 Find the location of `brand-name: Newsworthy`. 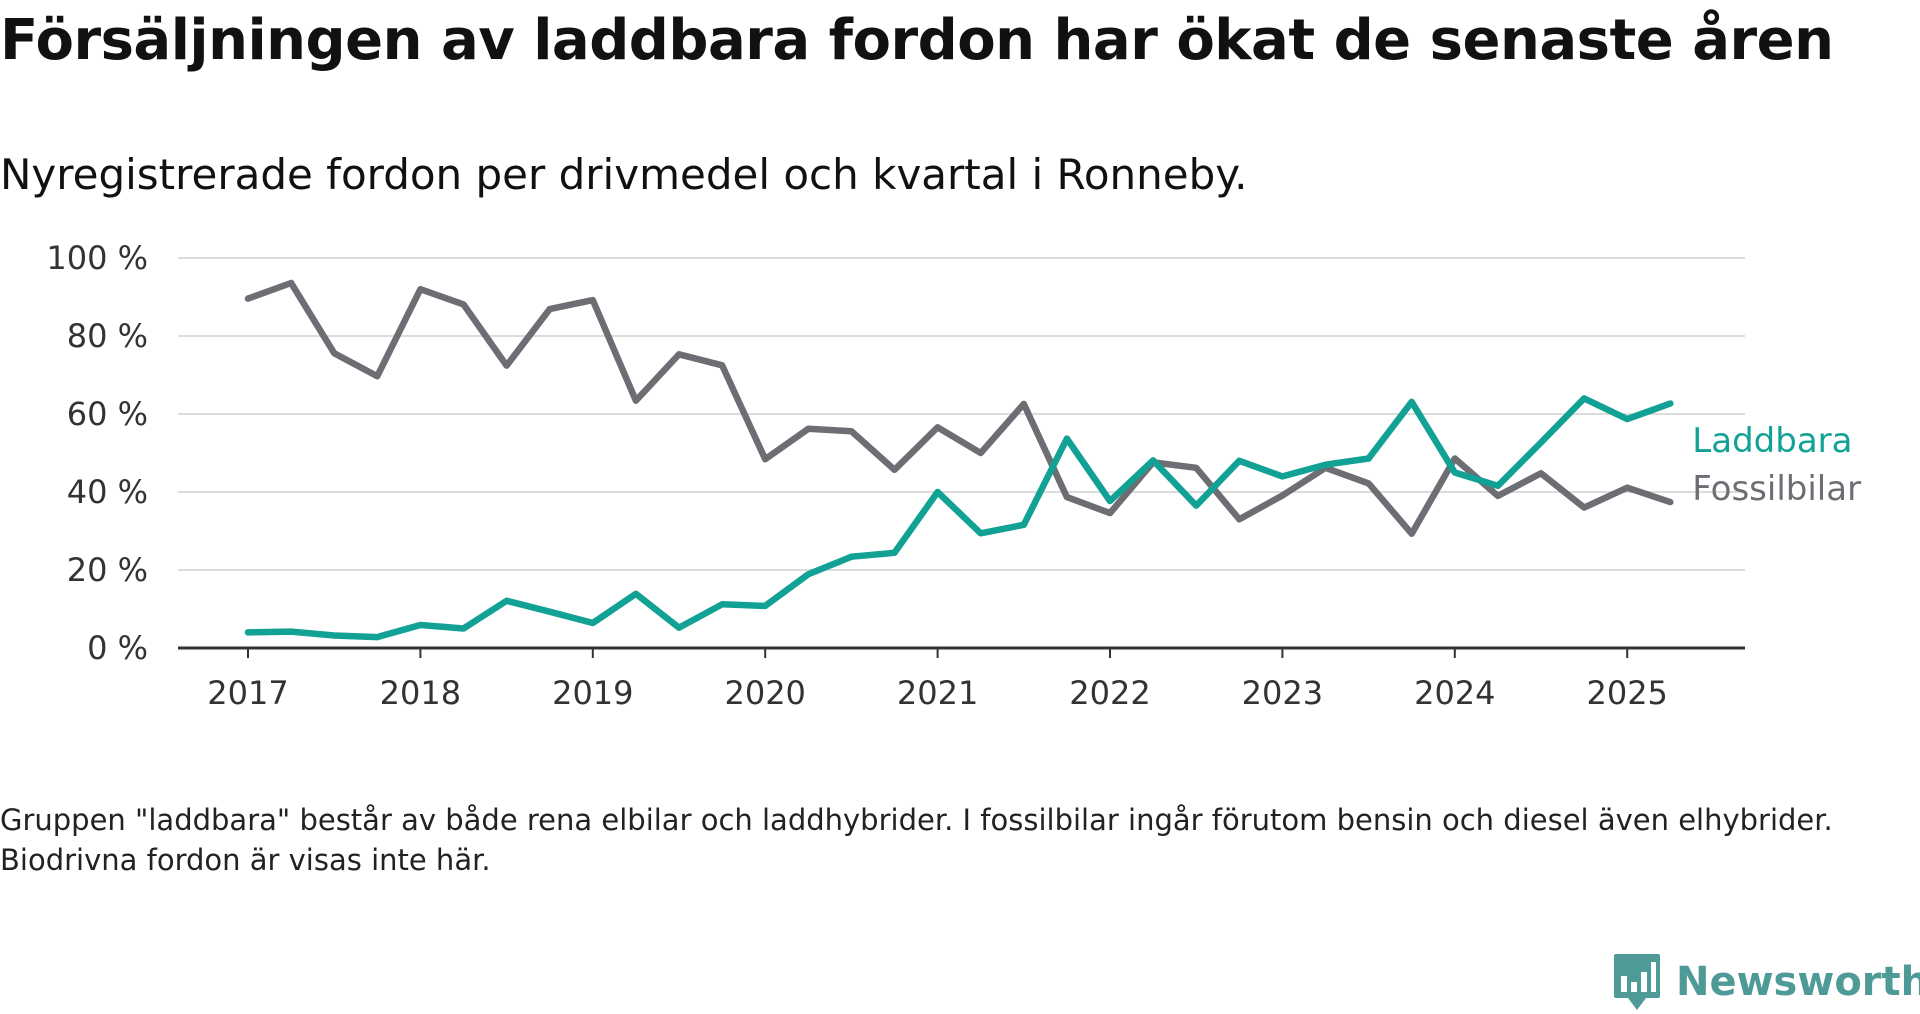

brand-name: Newsworthy is located at coordinates (1798, 982).